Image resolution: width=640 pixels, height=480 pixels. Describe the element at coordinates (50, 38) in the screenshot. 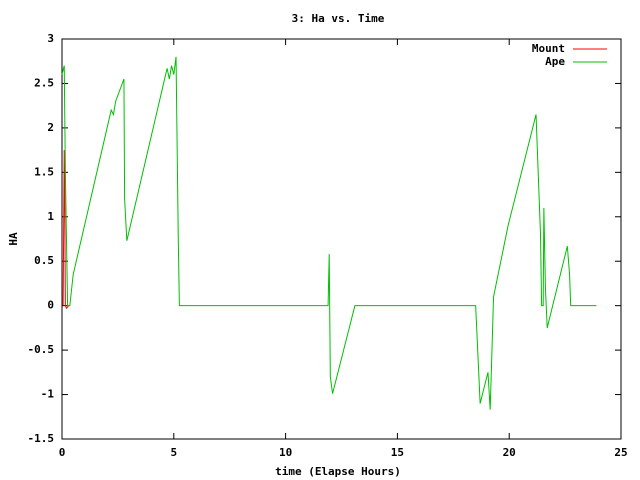

I see `y-tick-label: 3` at that location.